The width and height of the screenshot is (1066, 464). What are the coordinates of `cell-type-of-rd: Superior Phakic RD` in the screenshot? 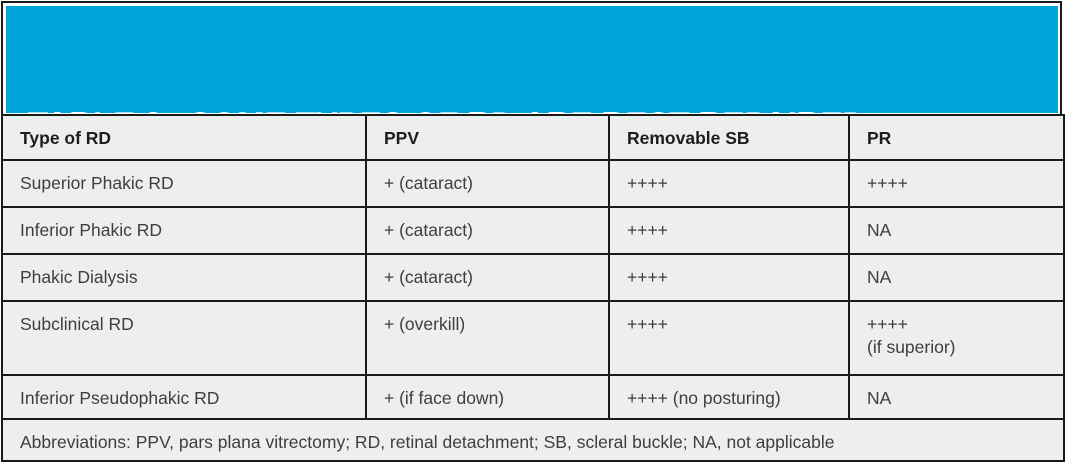 It's located at (184, 183).